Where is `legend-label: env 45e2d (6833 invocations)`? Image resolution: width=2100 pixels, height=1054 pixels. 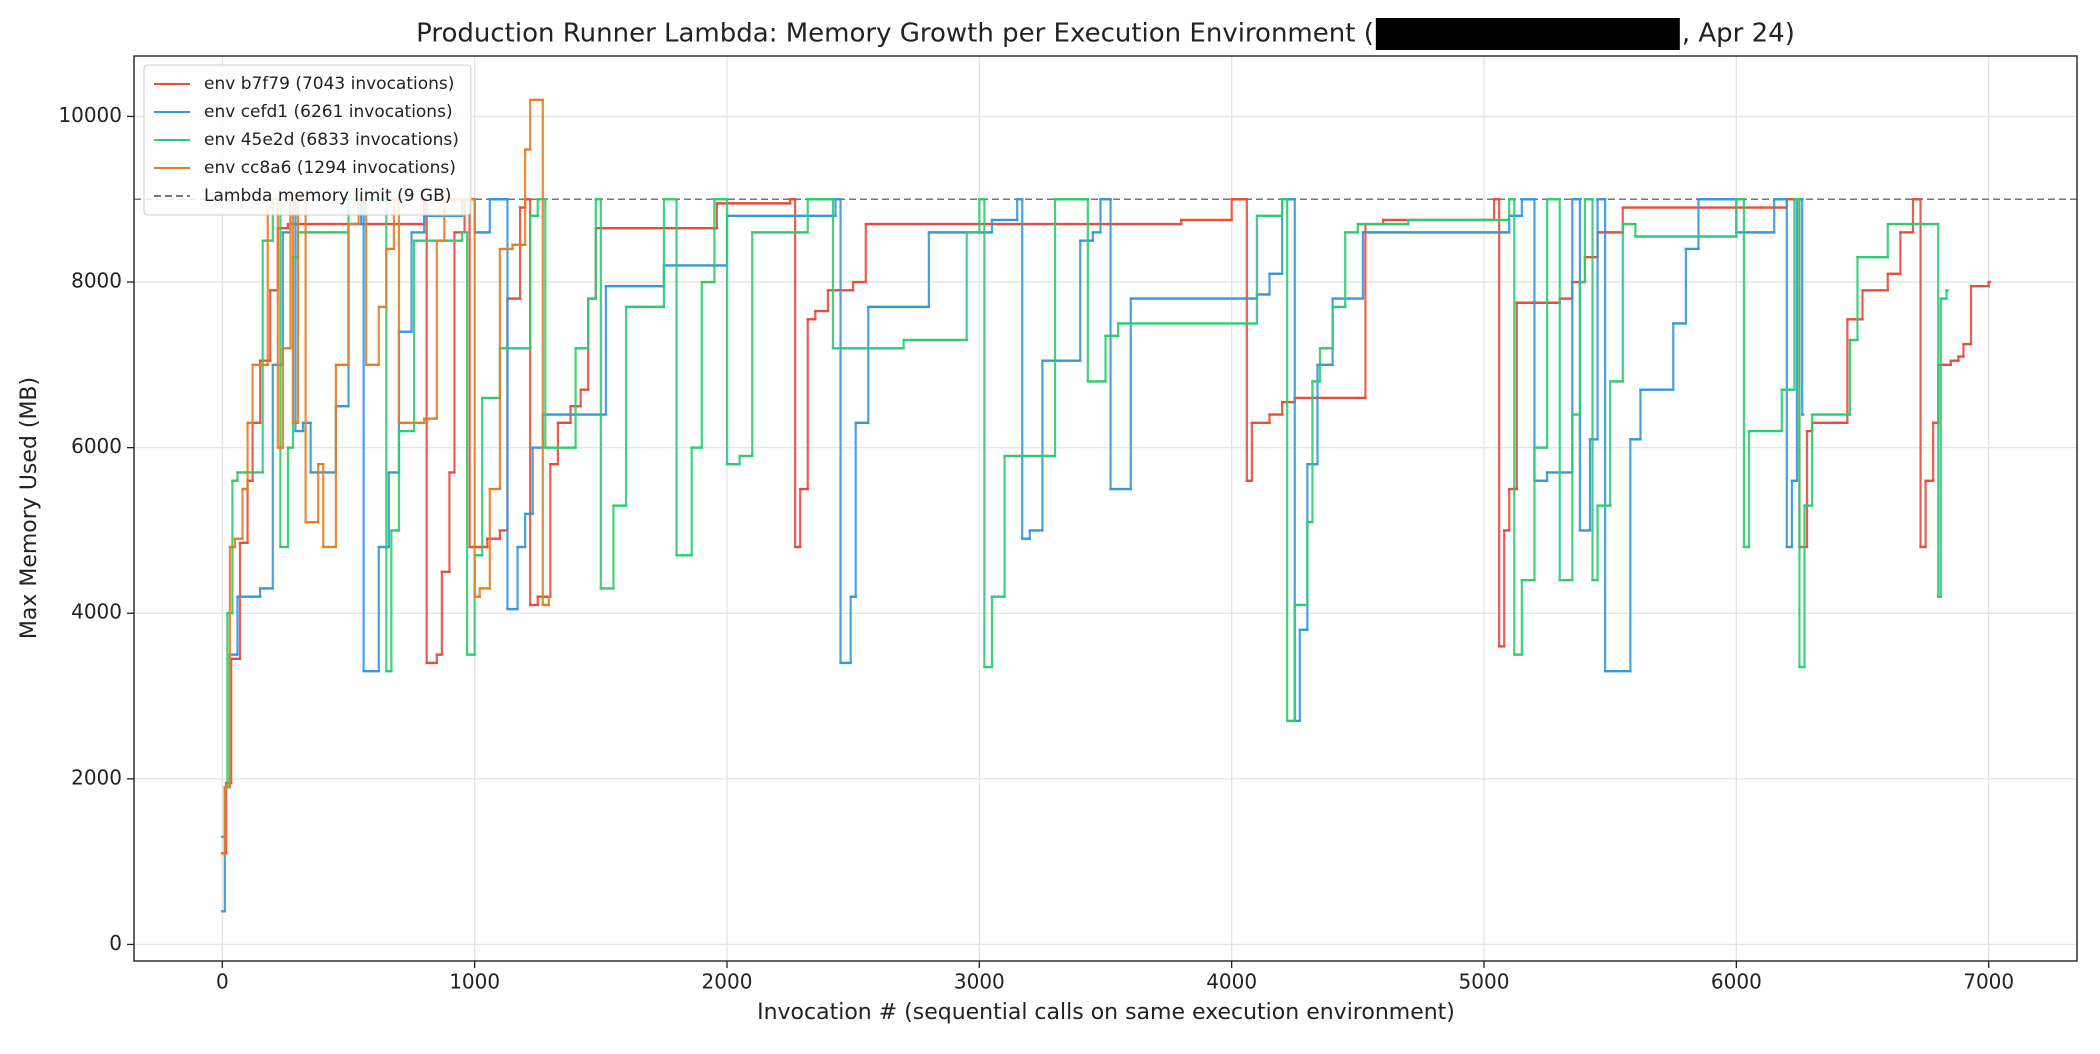 legend-label: env 45e2d (6833 invocations) is located at coordinates (331, 140).